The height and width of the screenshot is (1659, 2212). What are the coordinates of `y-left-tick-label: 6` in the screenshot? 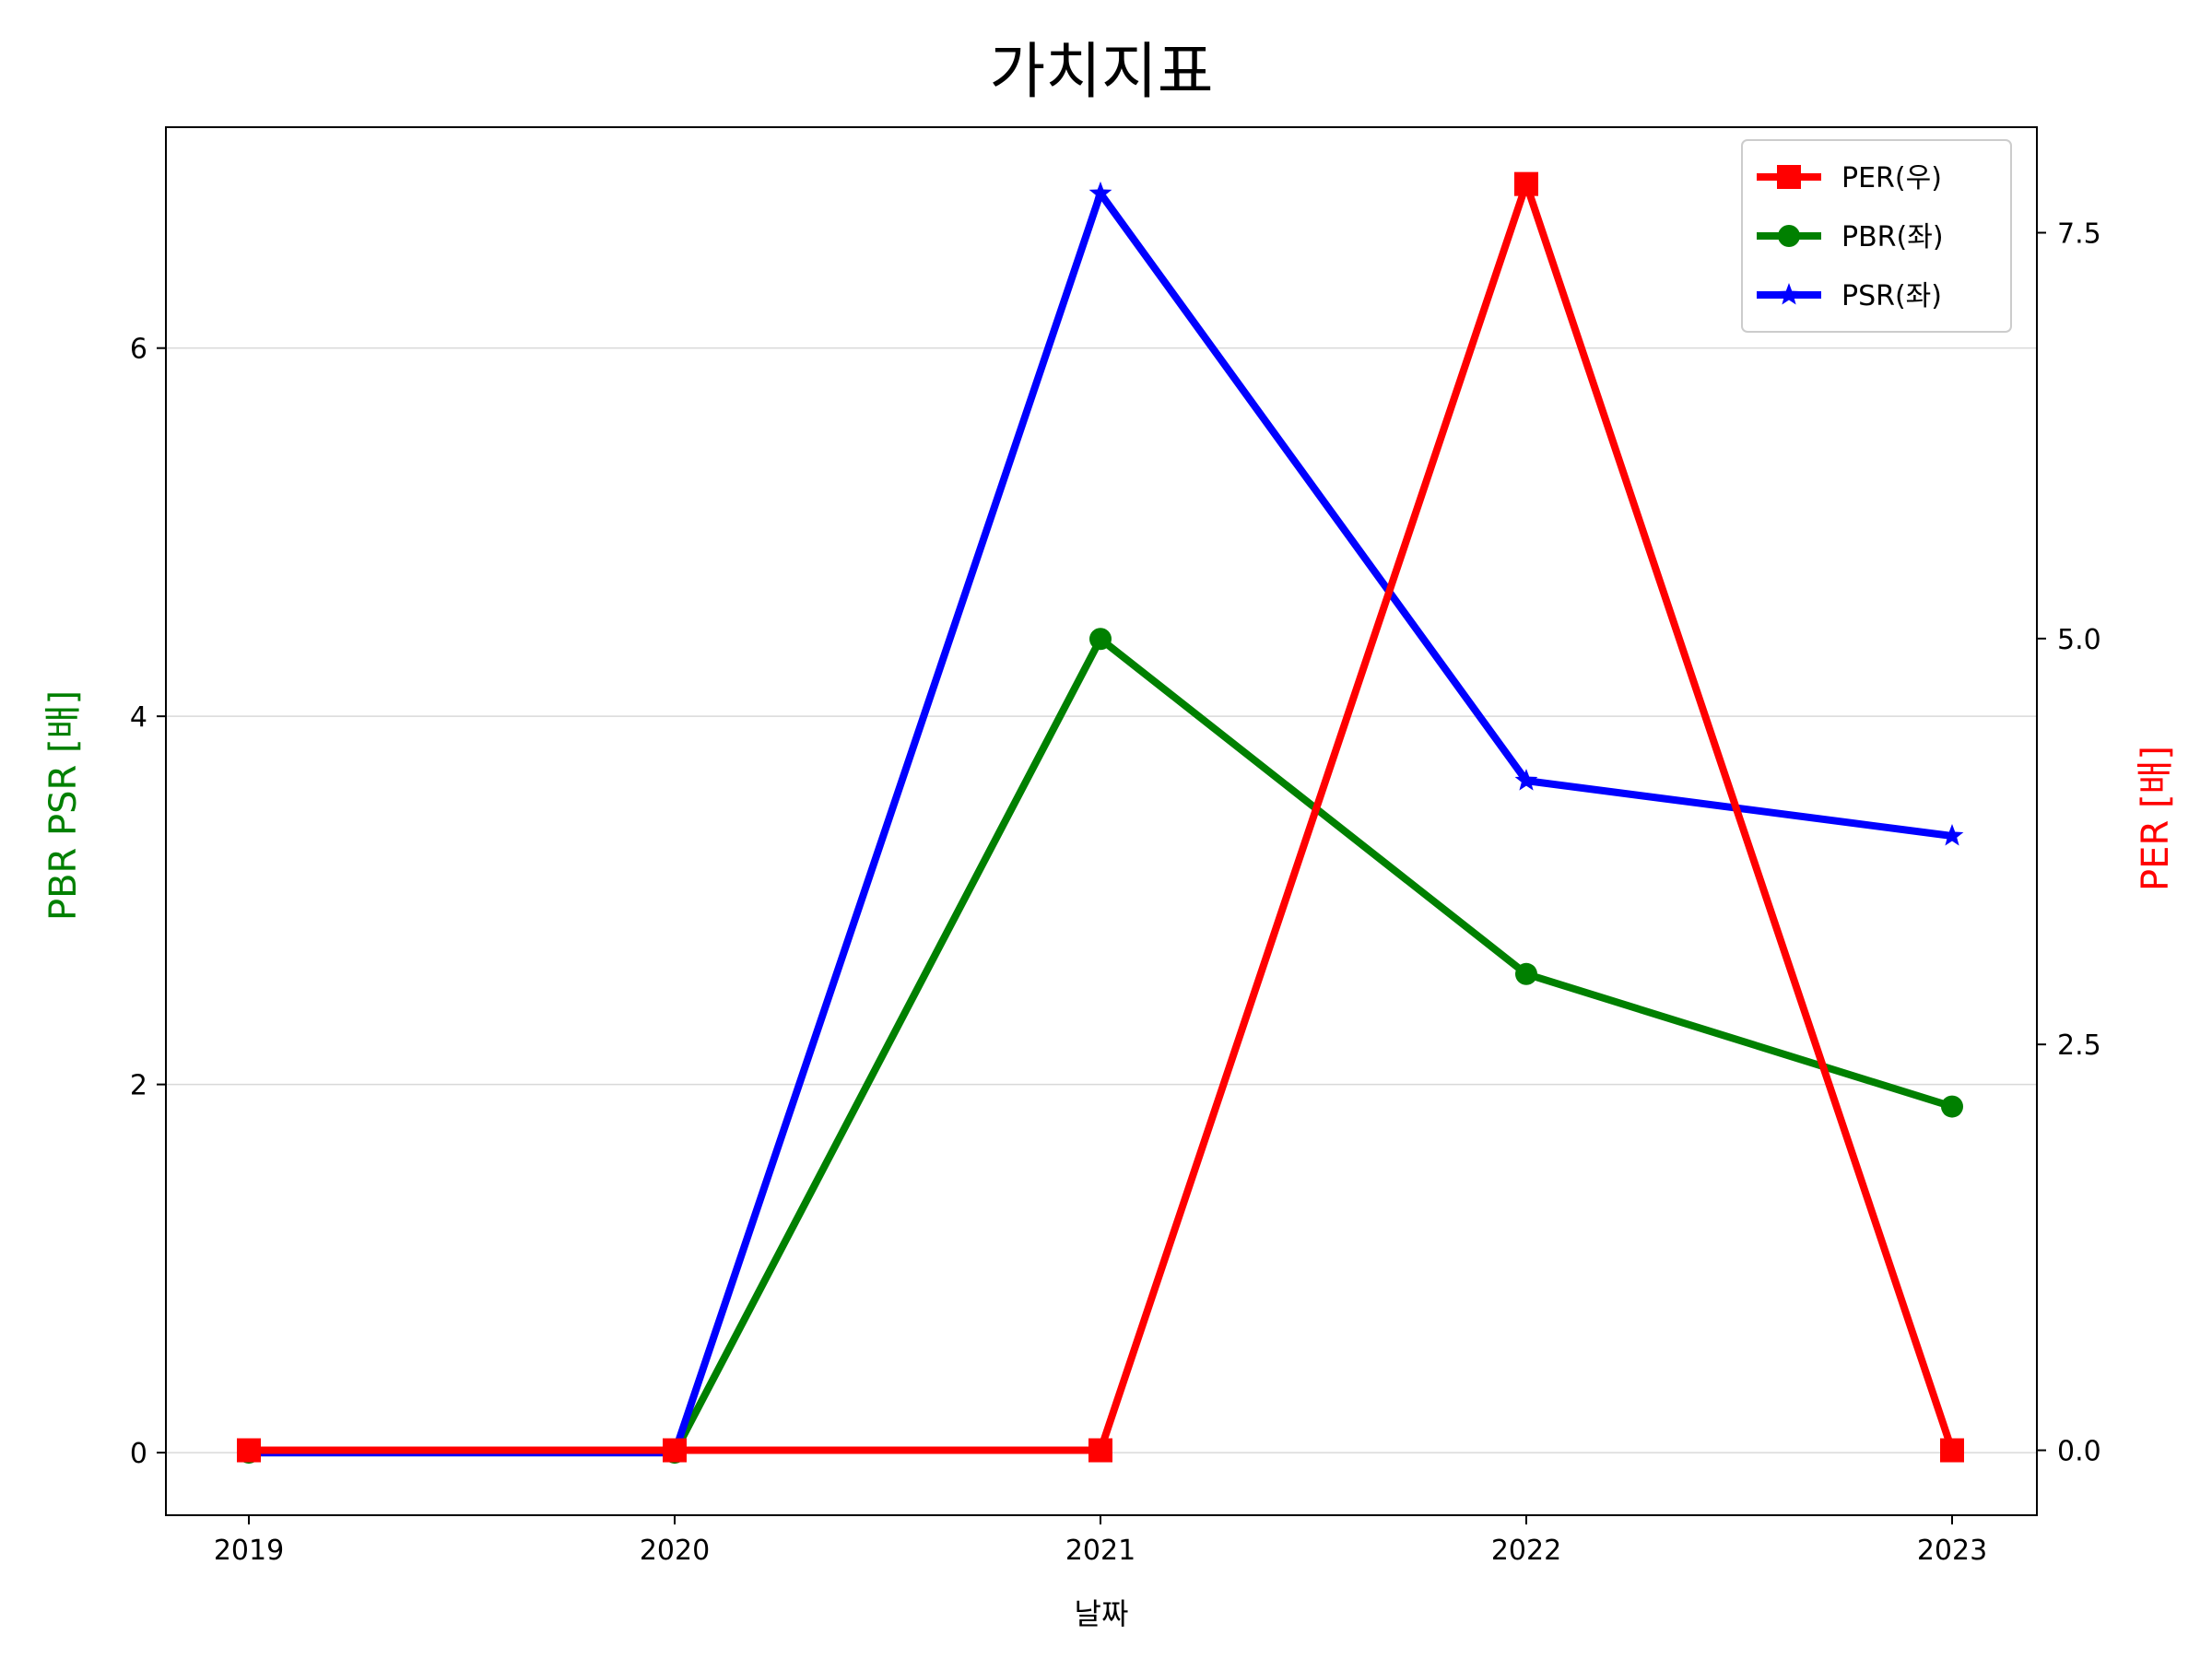 It's located at (138, 350).